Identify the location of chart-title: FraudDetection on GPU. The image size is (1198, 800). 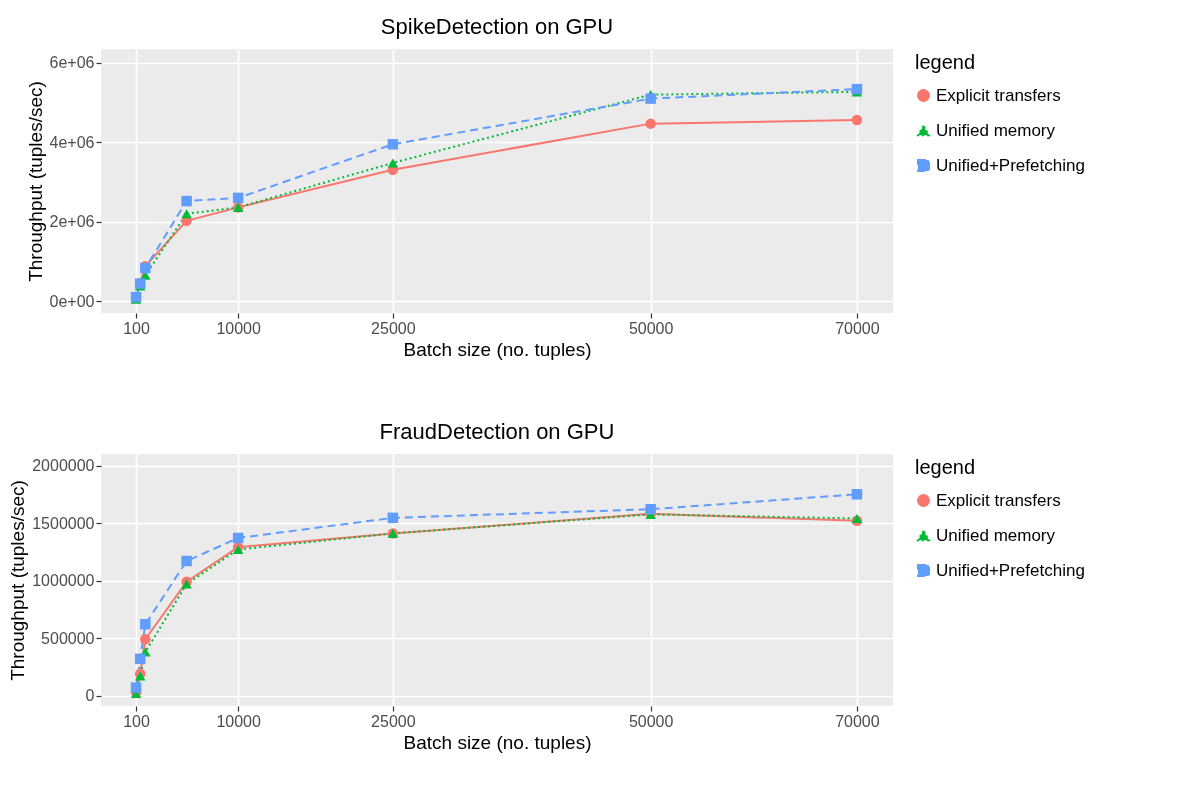
(497, 431).